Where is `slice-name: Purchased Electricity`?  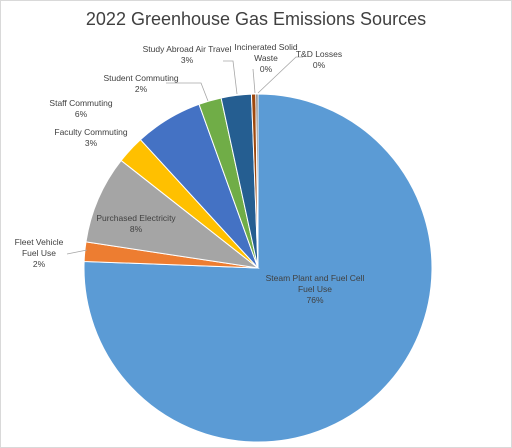
slice-name: Purchased Electricity is located at coordinates (136, 218).